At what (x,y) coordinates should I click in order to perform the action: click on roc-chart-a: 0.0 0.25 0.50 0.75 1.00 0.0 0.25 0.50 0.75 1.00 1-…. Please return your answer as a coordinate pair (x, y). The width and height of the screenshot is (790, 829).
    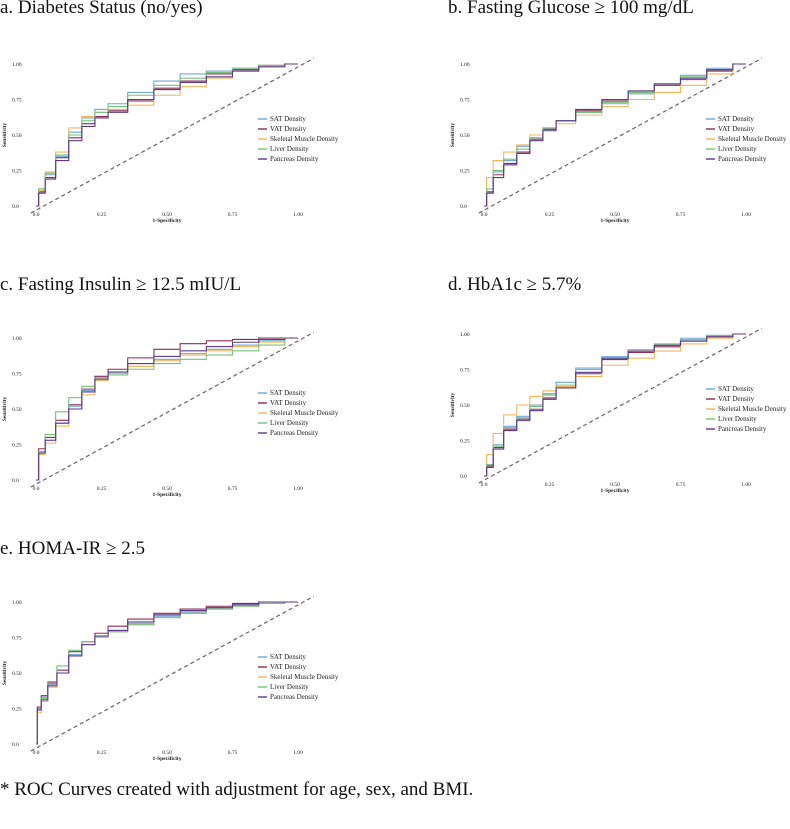
    Looking at the image, I should click on (170, 140).